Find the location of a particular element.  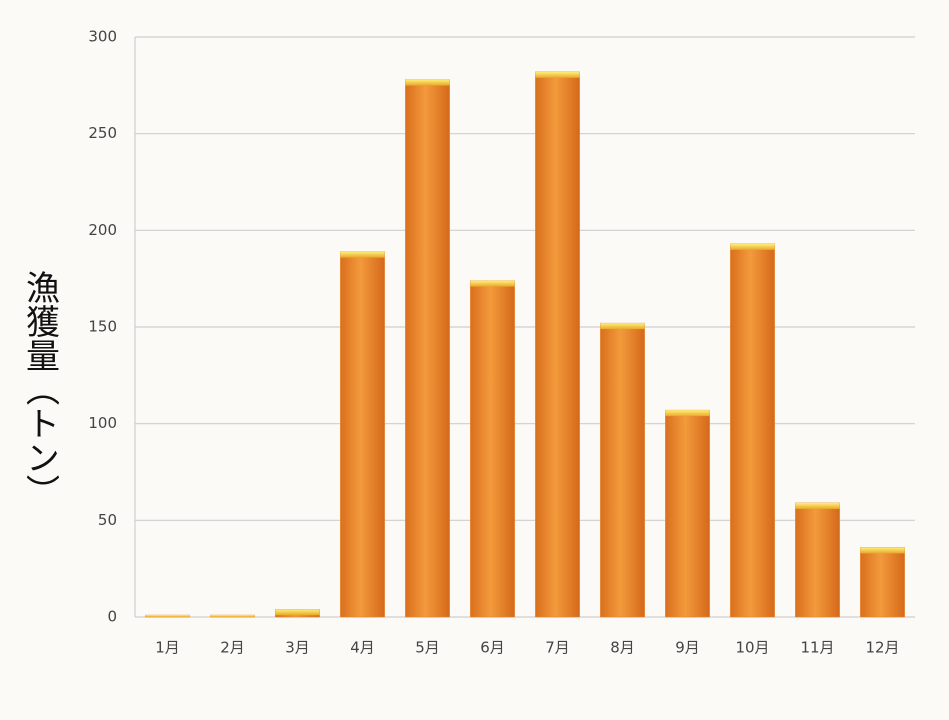

y-tick-label: 100 is located at coordinates (102, 423).